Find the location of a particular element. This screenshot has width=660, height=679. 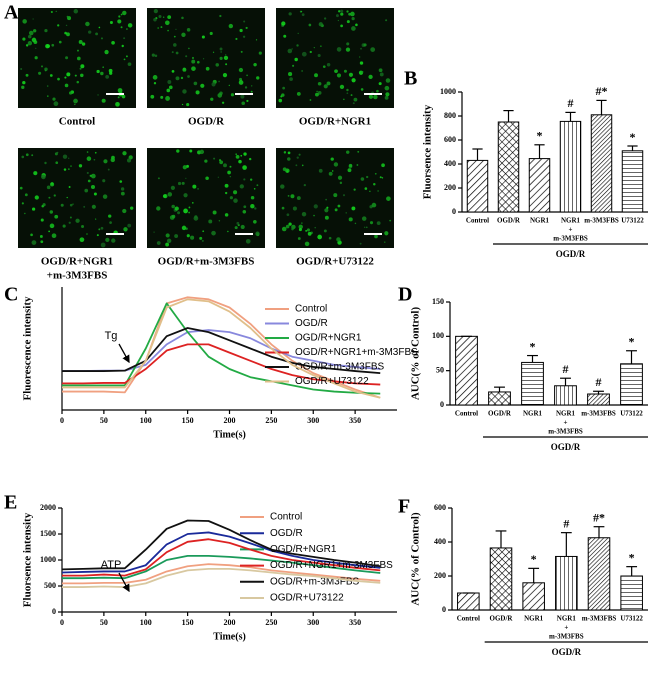

x-tick-label: + is located at coordinates (566, 628).